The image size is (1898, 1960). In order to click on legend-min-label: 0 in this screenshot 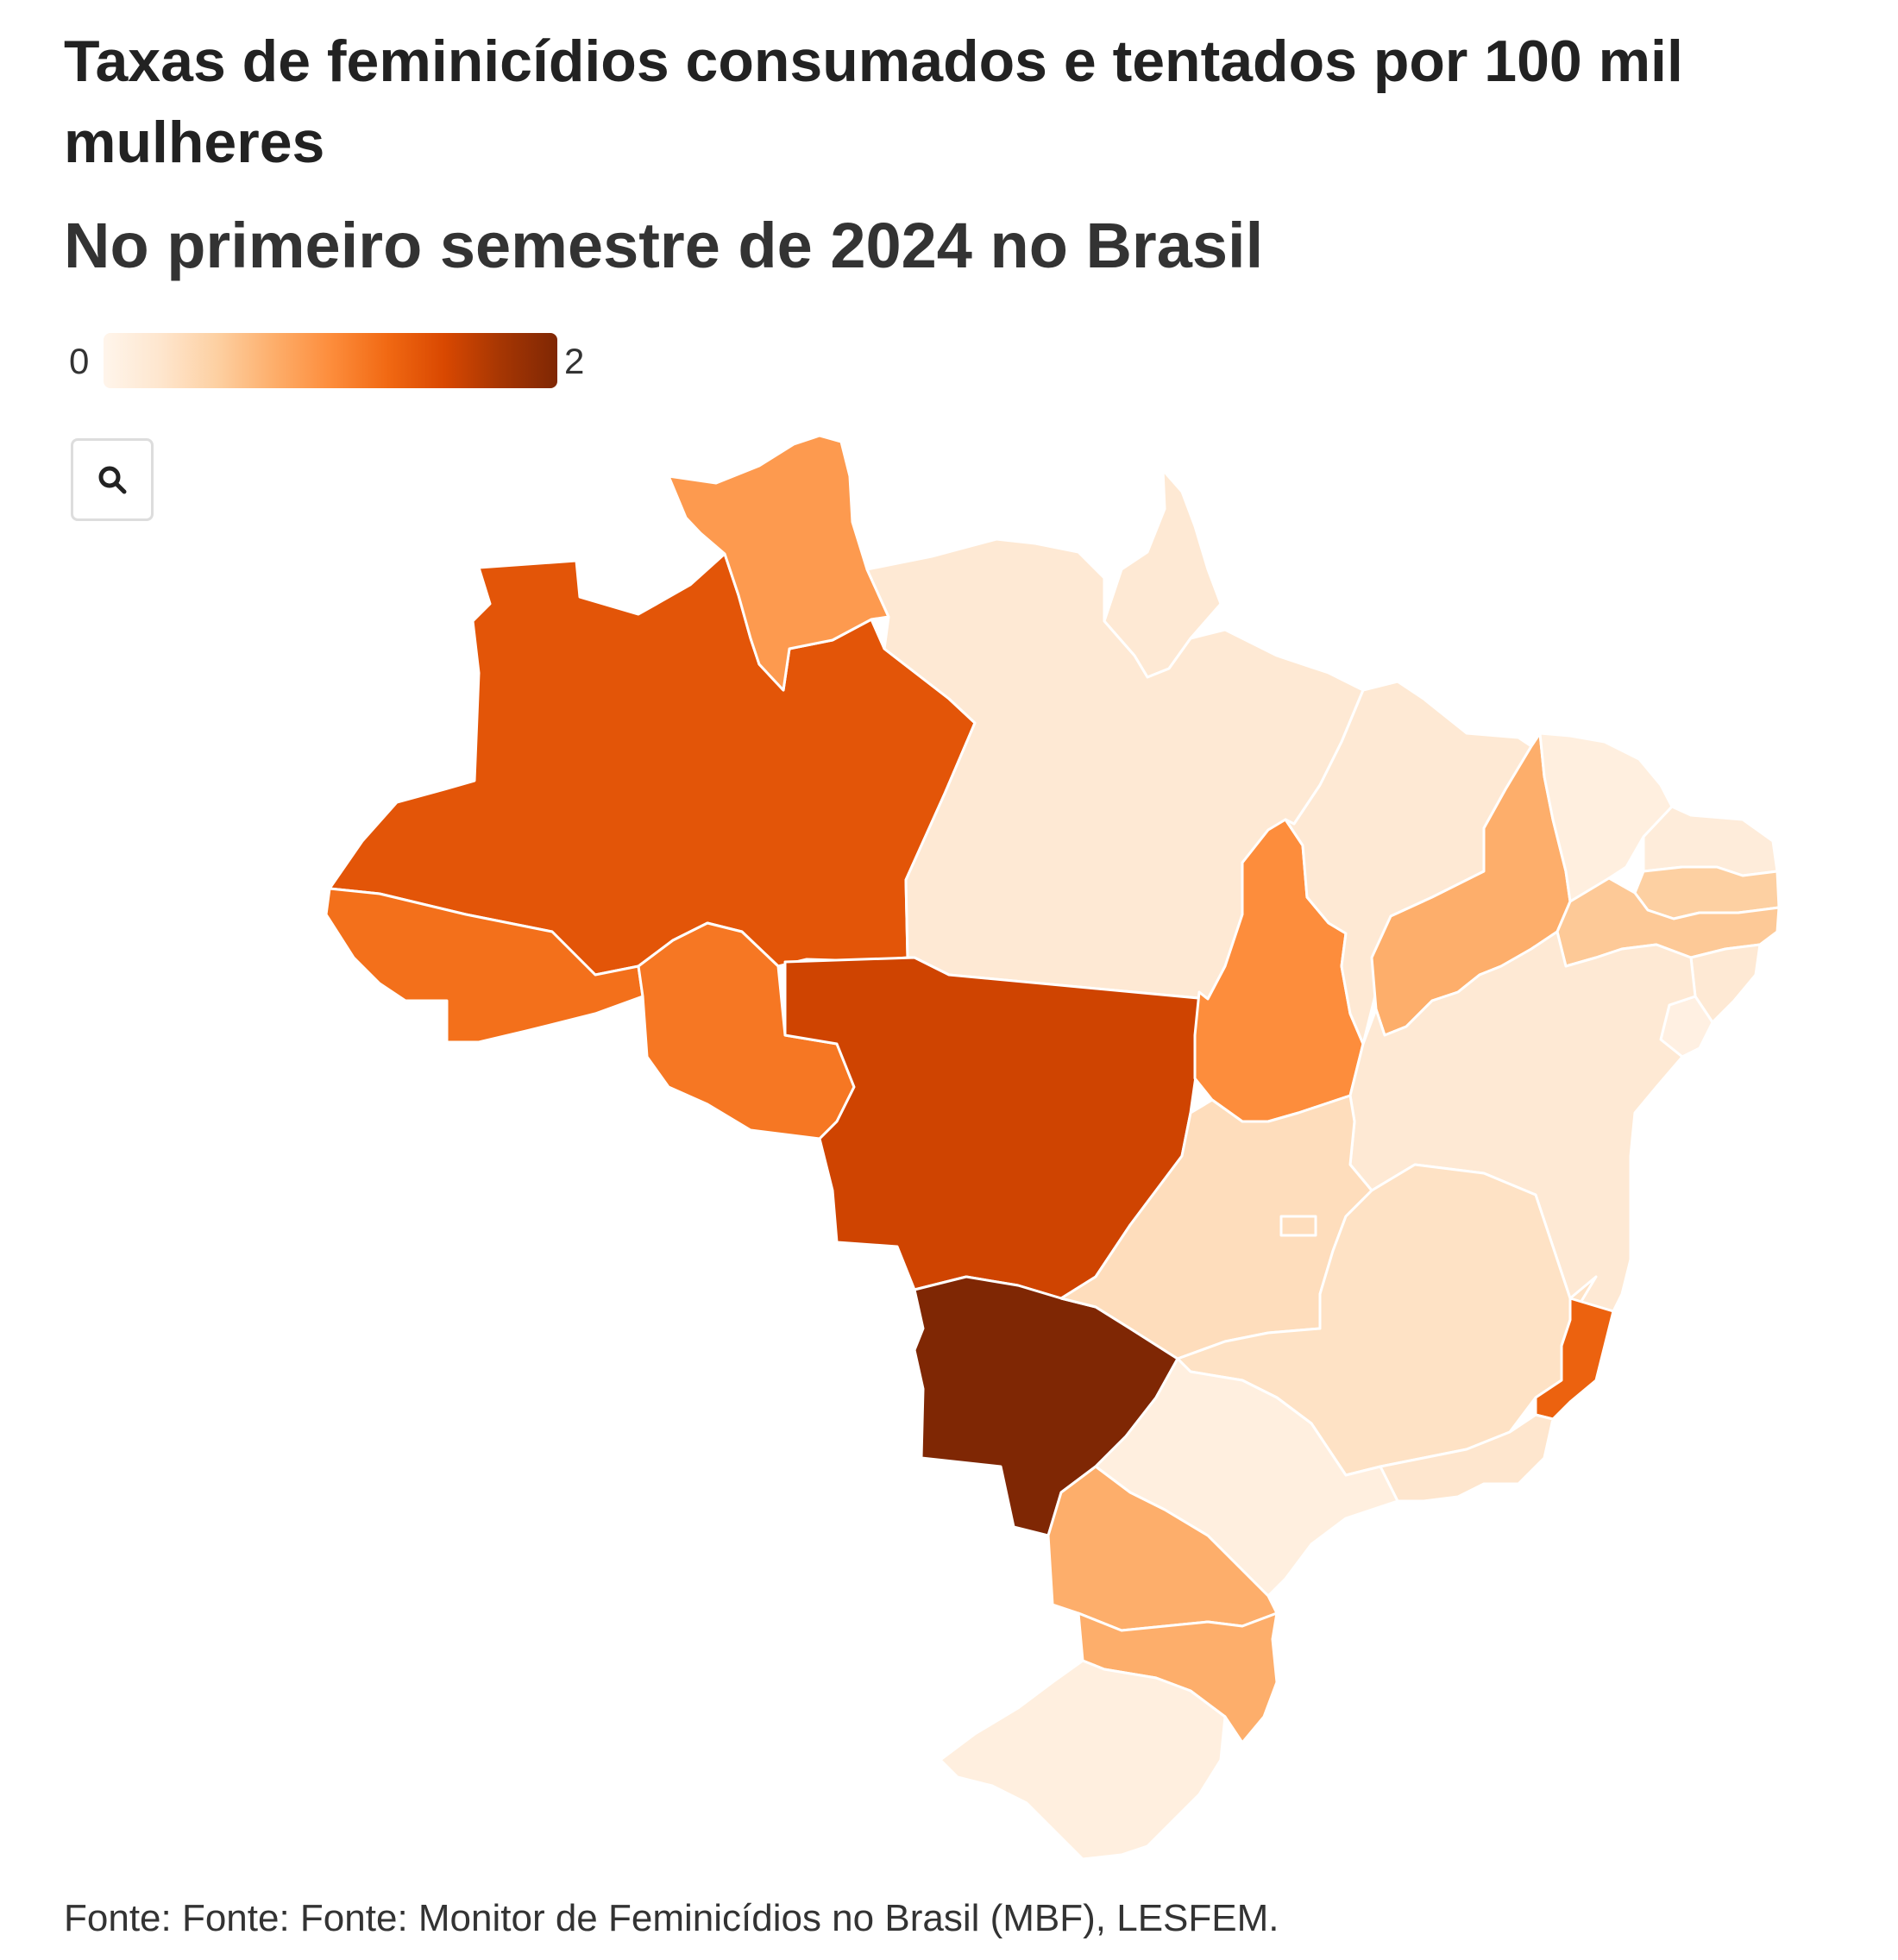, I will do `click(79, 361)`.